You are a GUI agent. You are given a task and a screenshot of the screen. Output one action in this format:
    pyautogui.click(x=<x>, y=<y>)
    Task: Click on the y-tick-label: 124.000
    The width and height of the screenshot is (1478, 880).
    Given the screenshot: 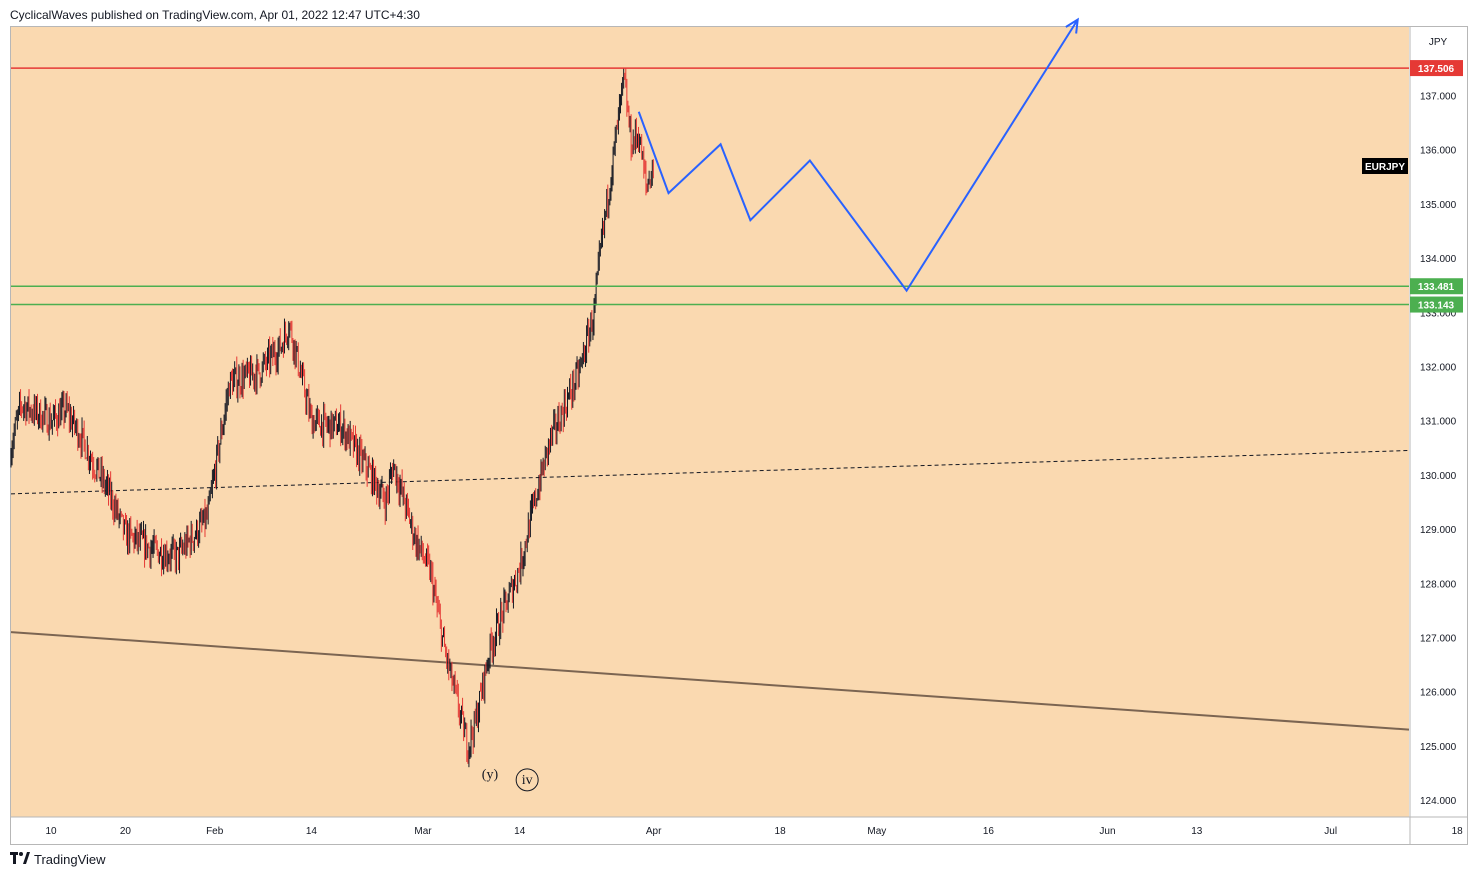 What is the action you would take?
    pyautogui.click(x=1438, y=801)
    